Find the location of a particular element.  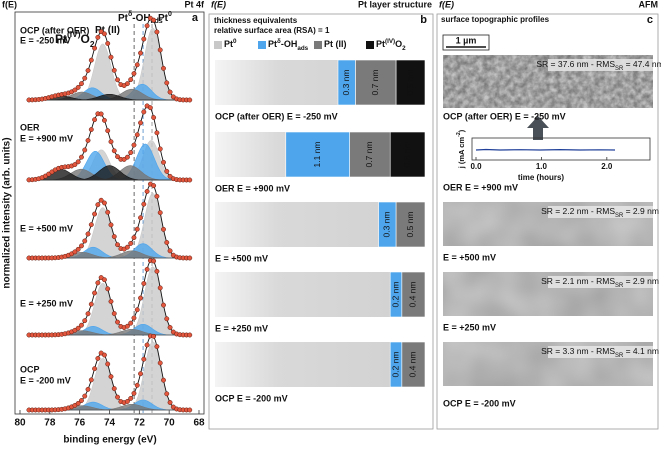

x-tick-label: 1.0 is located at coordinates (542, 166).